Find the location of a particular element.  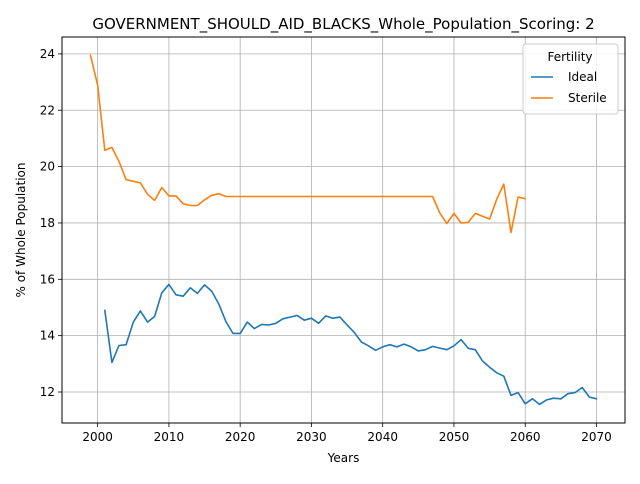

y-tick-label: 18 is located at coordinates (47, 223).